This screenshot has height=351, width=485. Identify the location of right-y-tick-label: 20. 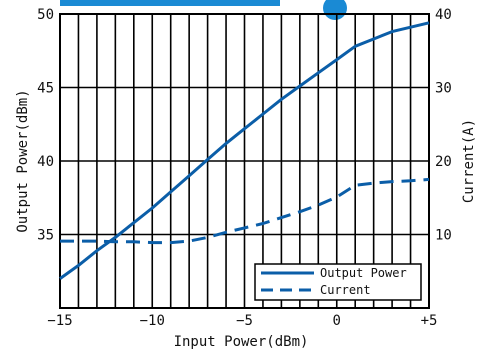
(443, 162).